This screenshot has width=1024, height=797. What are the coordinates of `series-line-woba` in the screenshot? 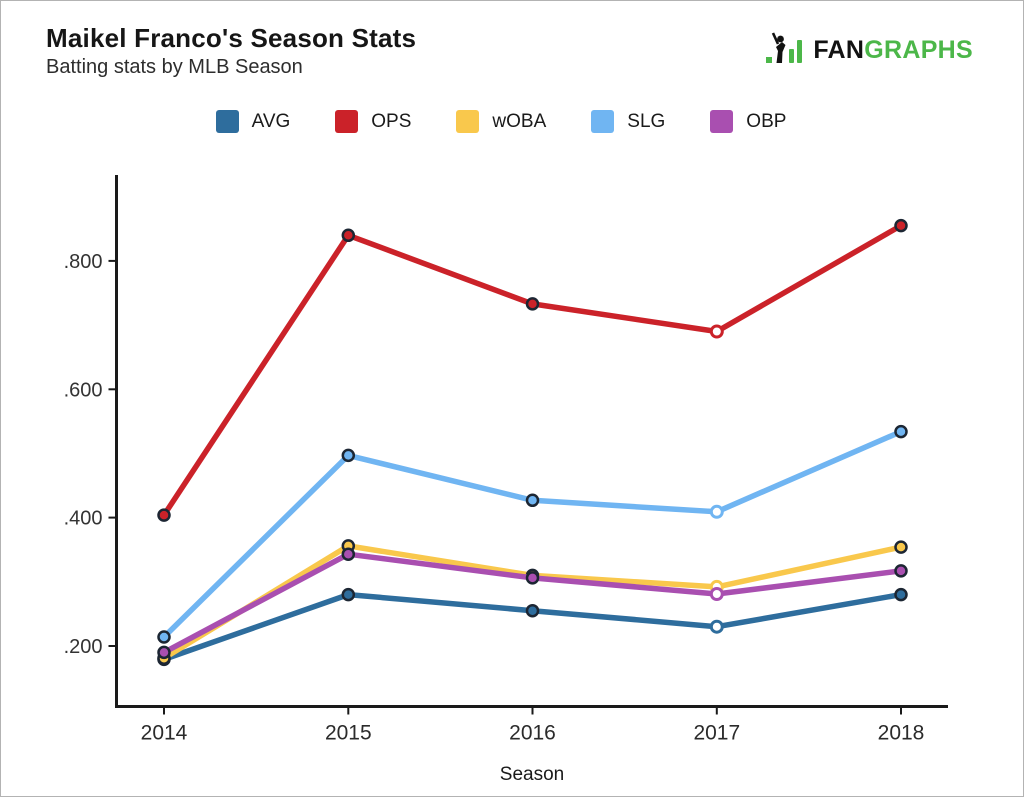 It's located at (532, 602).